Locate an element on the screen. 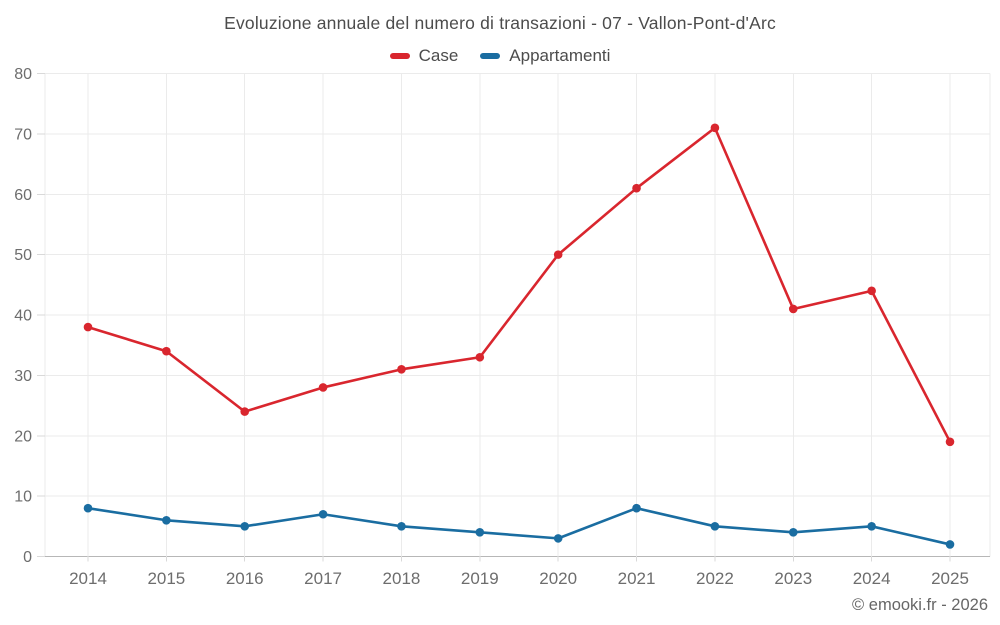 This screenshot has width=1000, height=625. x-tick-label-2020: 2020 is located at coordinates (558, 578).